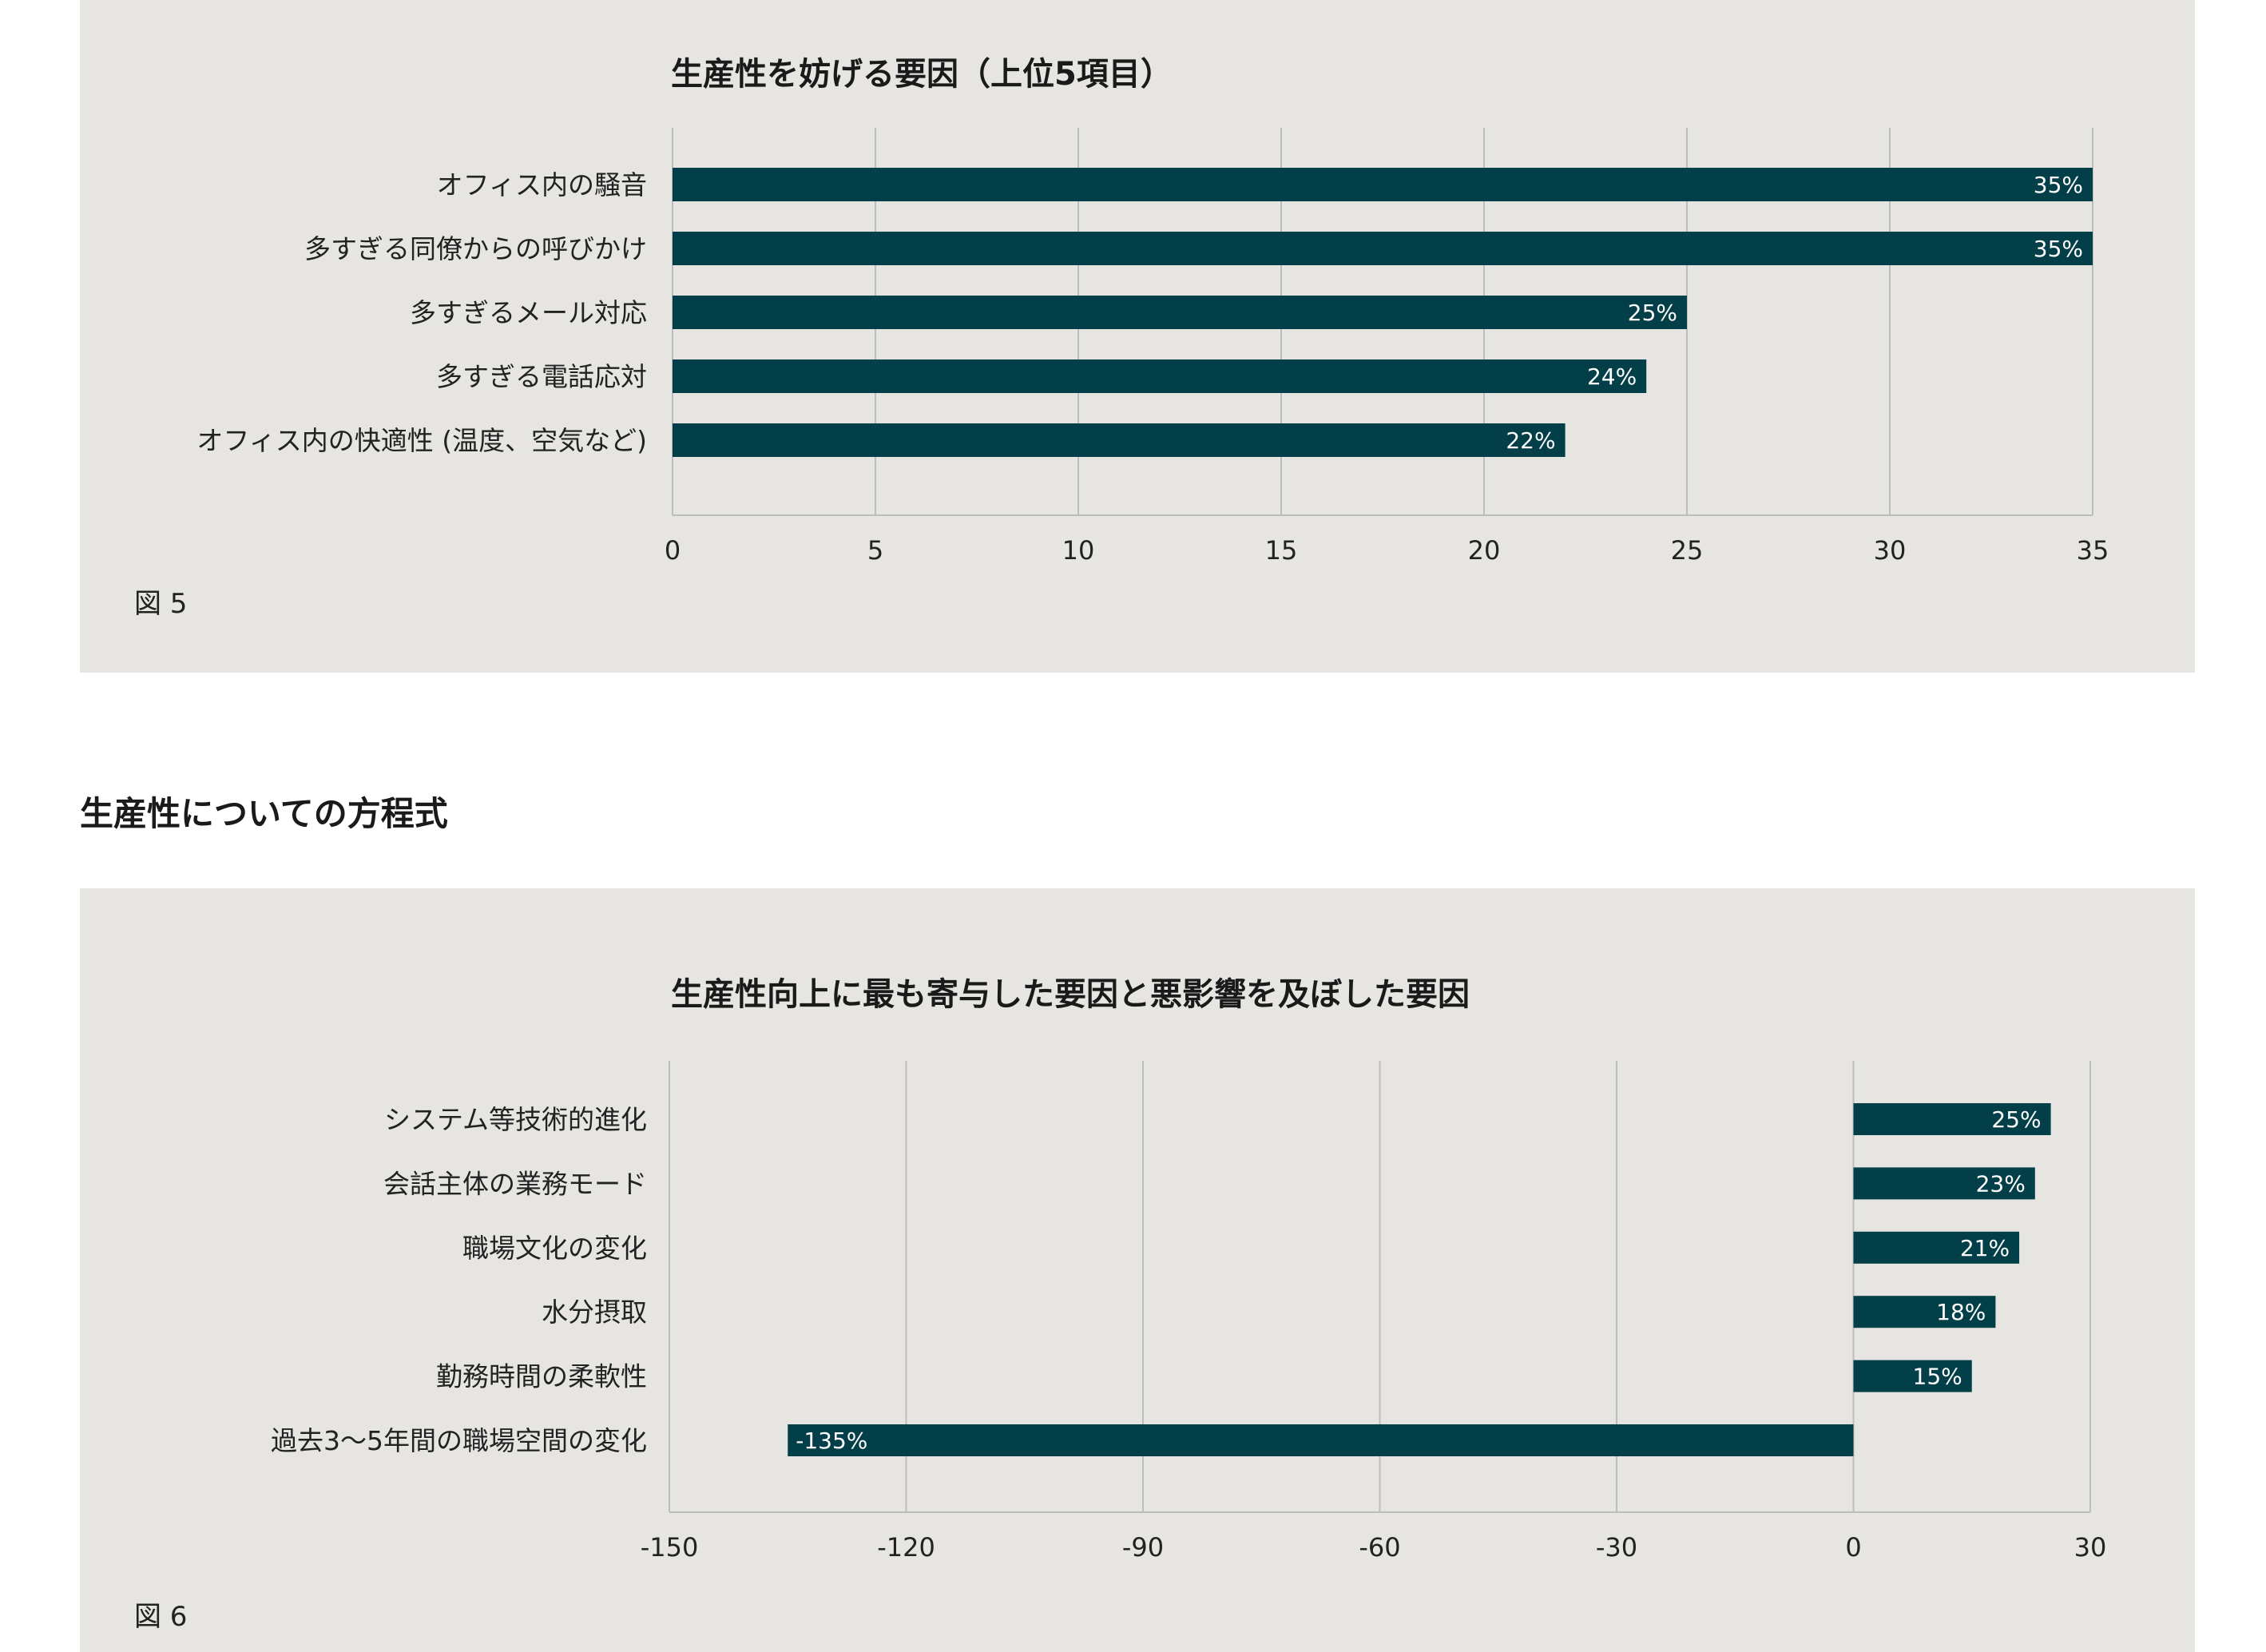  I want to click on x-tick-label: -90, so click(1143, 1547).